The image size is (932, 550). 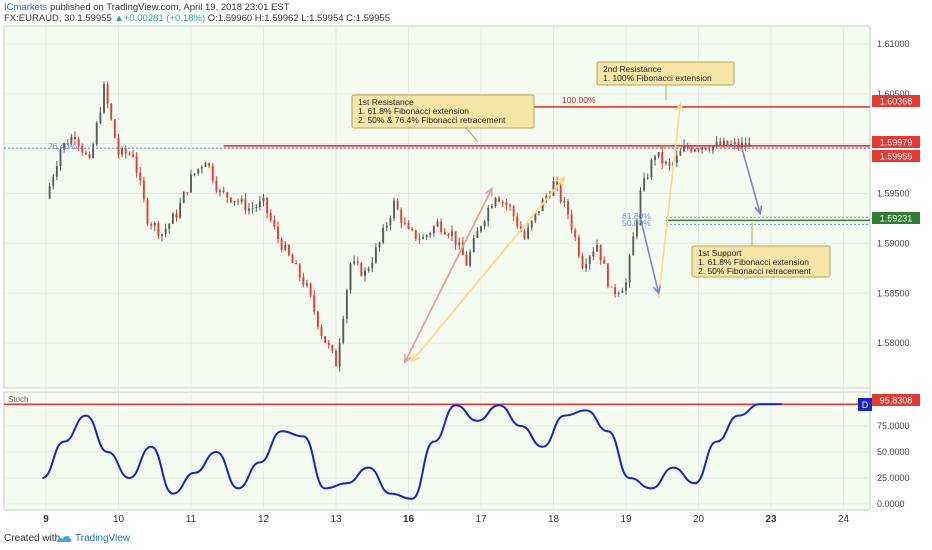 I want to click on stoch-title: Stoch, so click(x=18, y=399).